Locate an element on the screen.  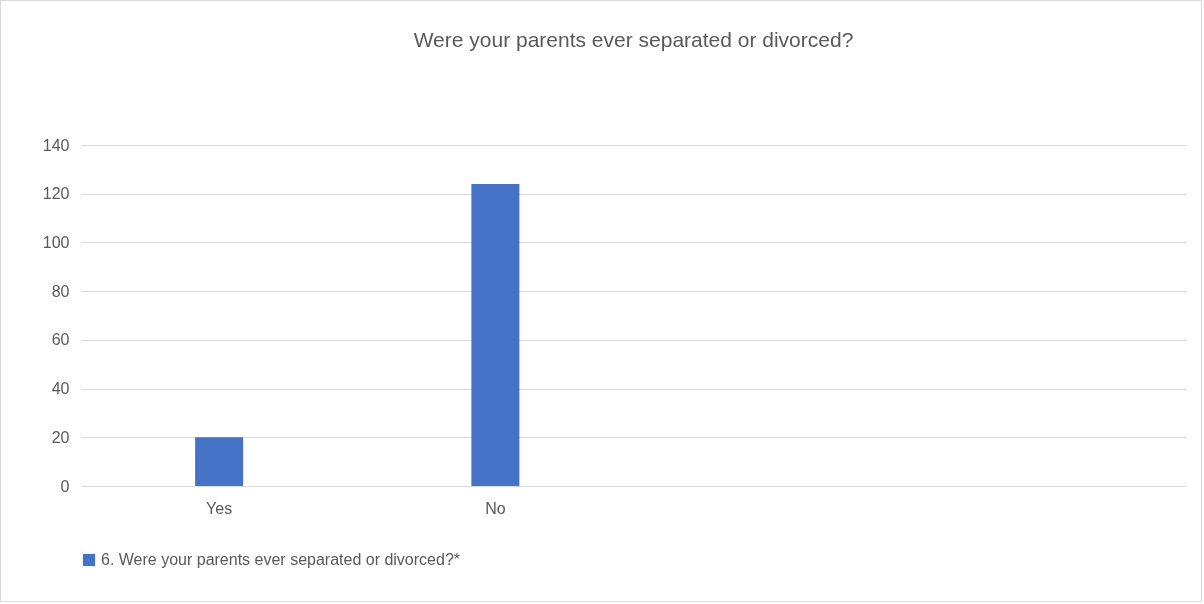
x-tick-label: No is located at coordinates (495, 508).